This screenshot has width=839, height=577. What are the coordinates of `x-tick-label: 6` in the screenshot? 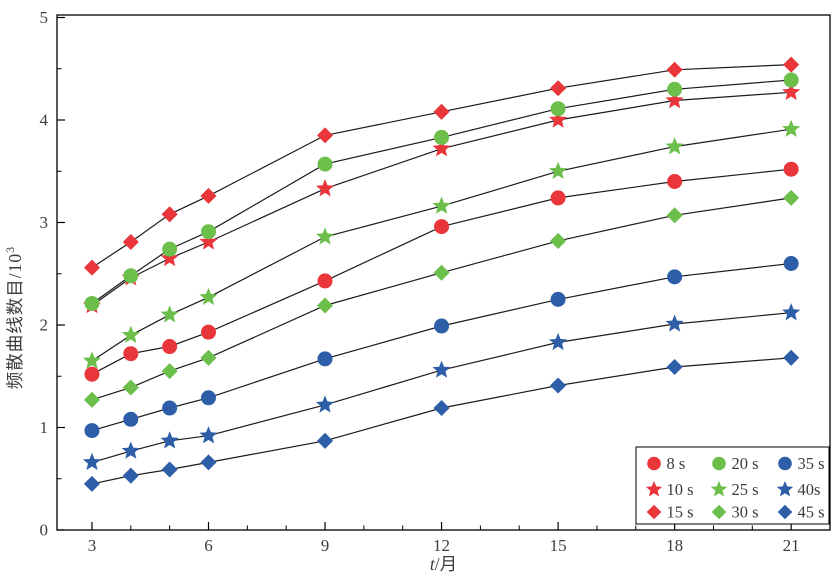 It's located at (208, 545).